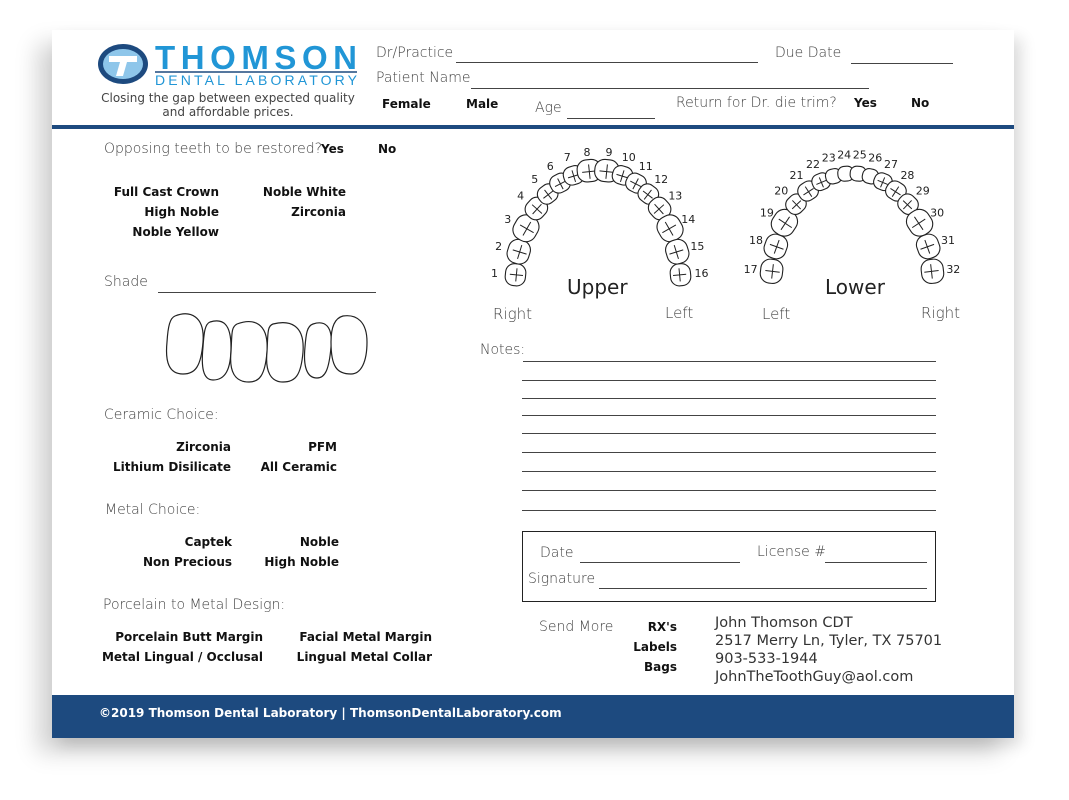  I want to click on contact-email: JohnTheToothGuy@aol.com, so click(814, 677).